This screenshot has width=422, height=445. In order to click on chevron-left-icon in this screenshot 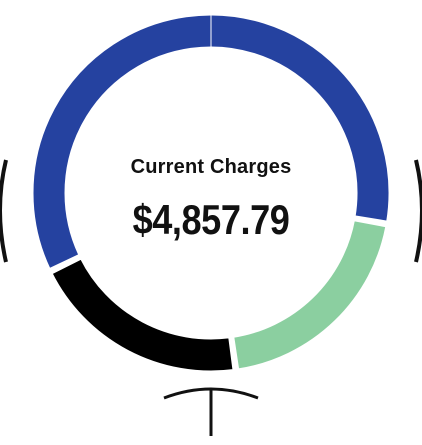, I will do `click(4, 211)`.